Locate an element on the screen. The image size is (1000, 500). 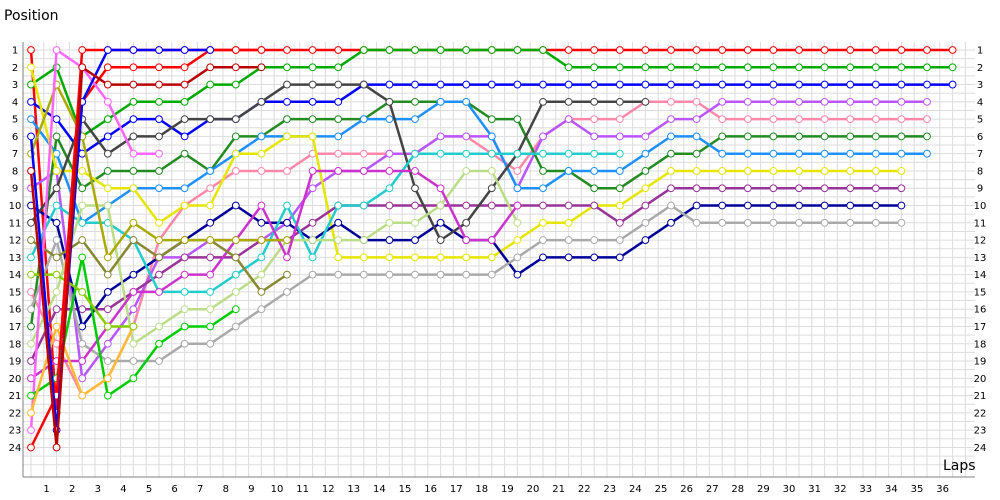
x-tick-label: 6 is located at coordinates (174, 489).